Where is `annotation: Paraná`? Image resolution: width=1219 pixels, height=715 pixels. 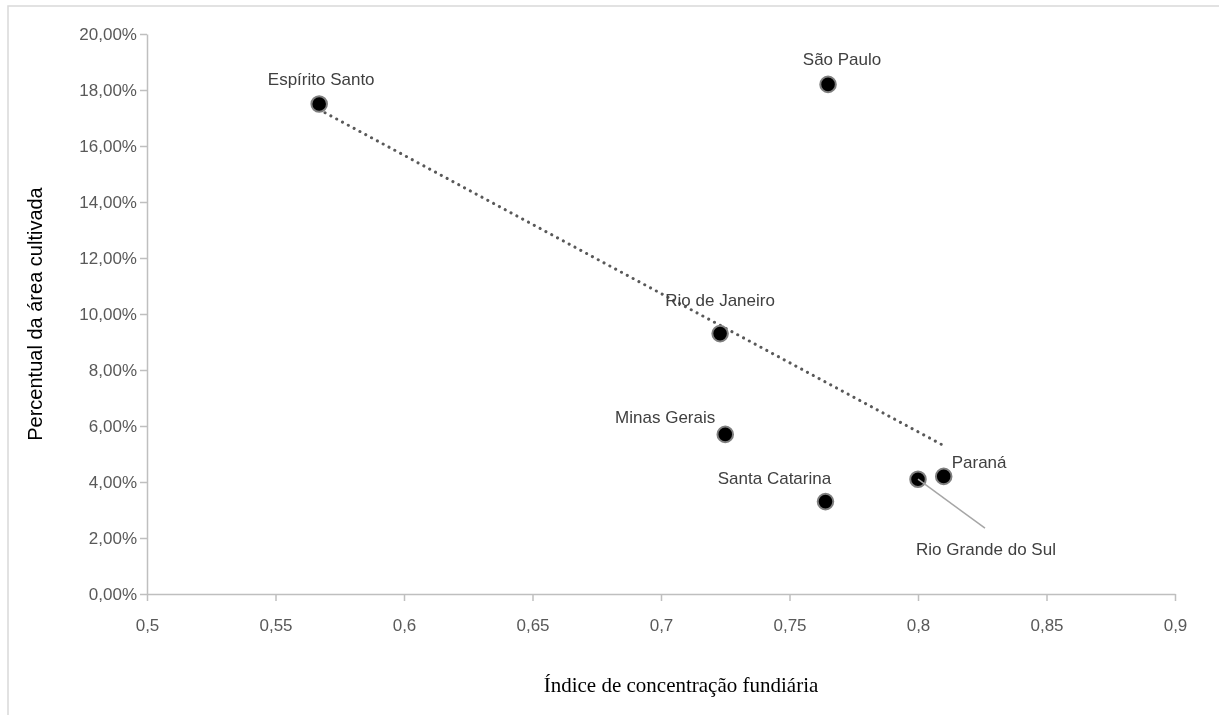 annotation: Paraná is located at coordinates (979, 462).